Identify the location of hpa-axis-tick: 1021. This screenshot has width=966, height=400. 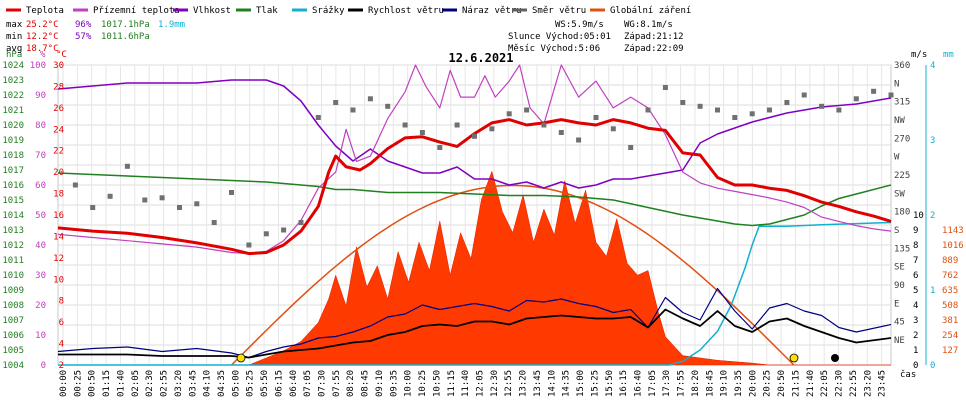
(13, 111).